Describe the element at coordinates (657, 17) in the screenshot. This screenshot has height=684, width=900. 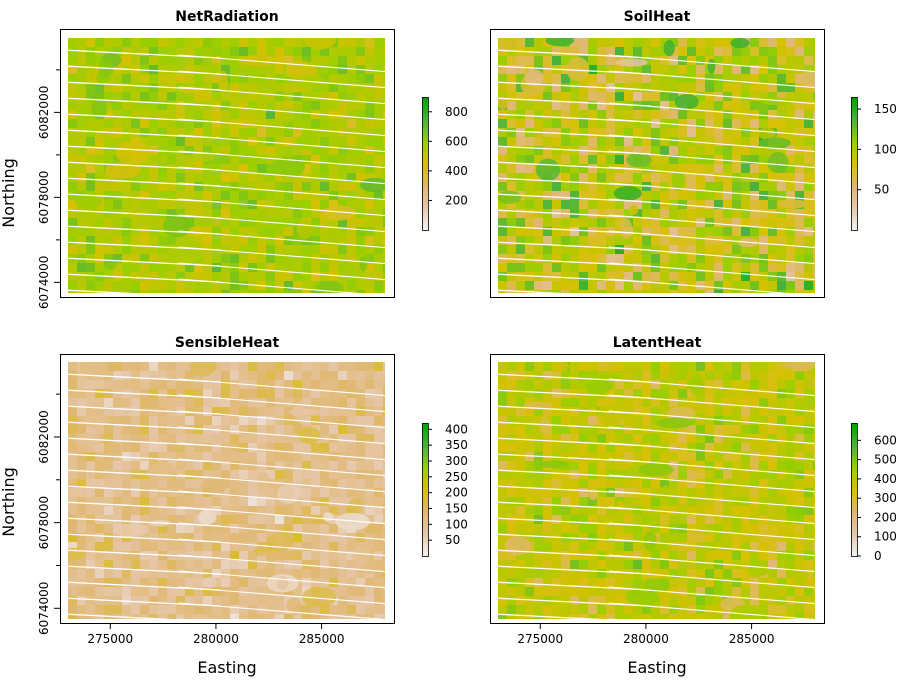
I see `panel-title: SoilHeat` at that location.